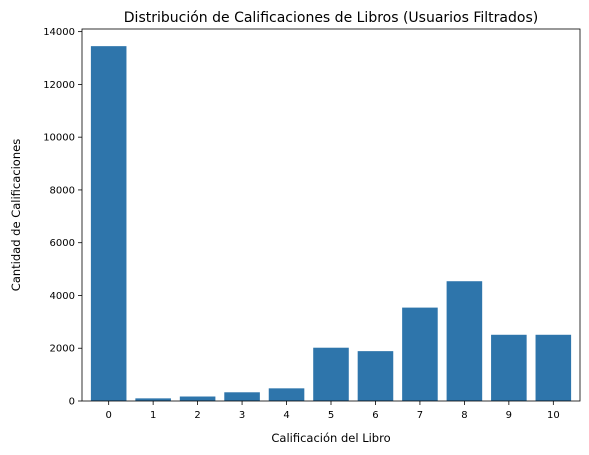 This screenshot has height=455, width=589. I want to click on y-tick-label: 4000, so click(62, 296).